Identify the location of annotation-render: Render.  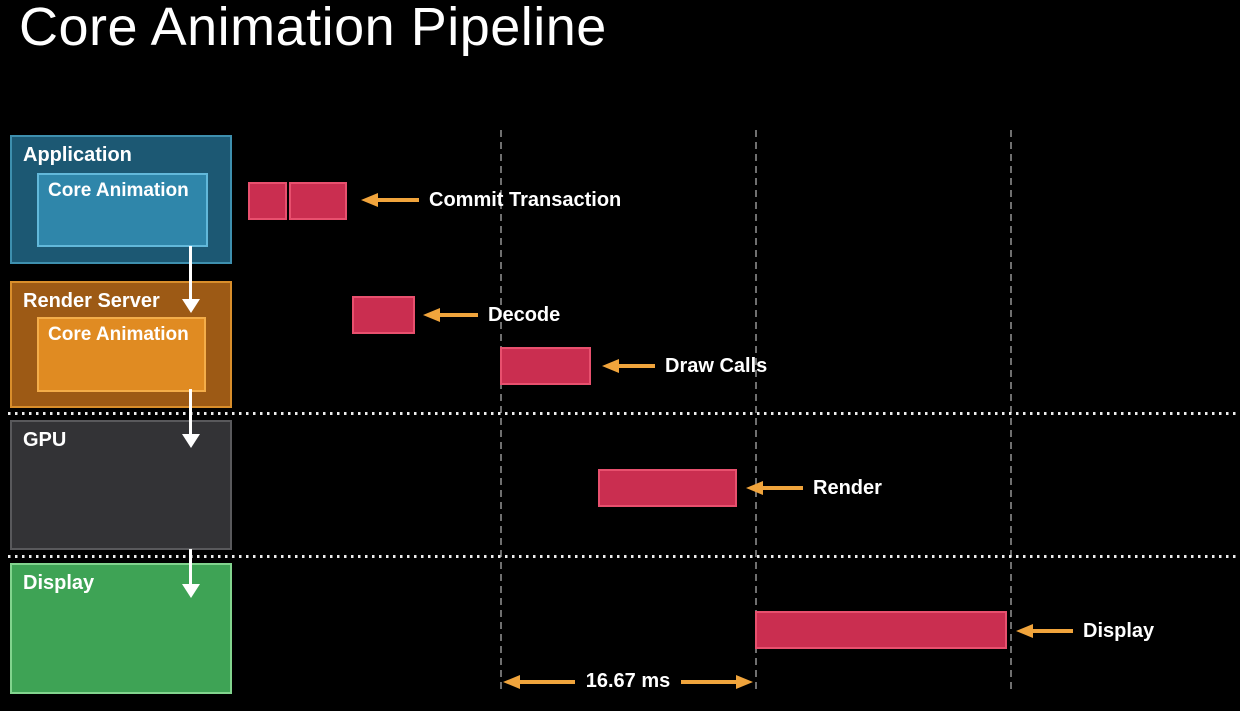
(814, 488).